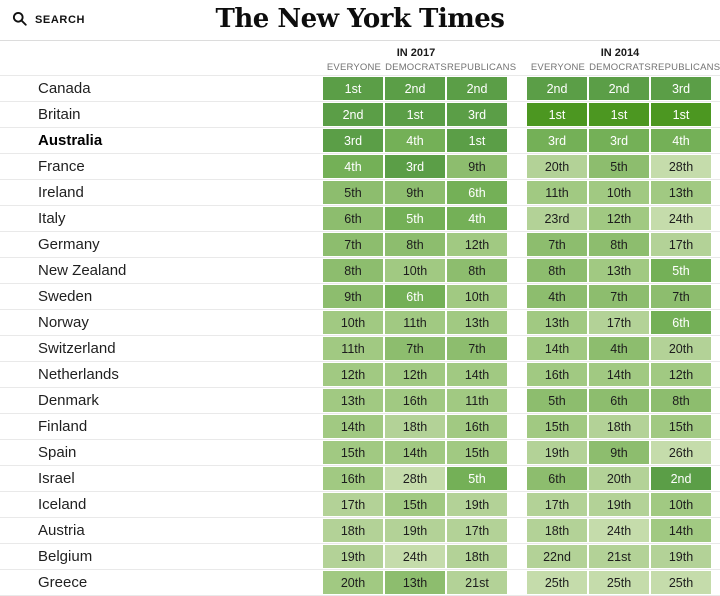  What do you see at coordinates (415, 478) in the screenshot?
I see `rank-cell: 28th` at bounding box center [415, 478].